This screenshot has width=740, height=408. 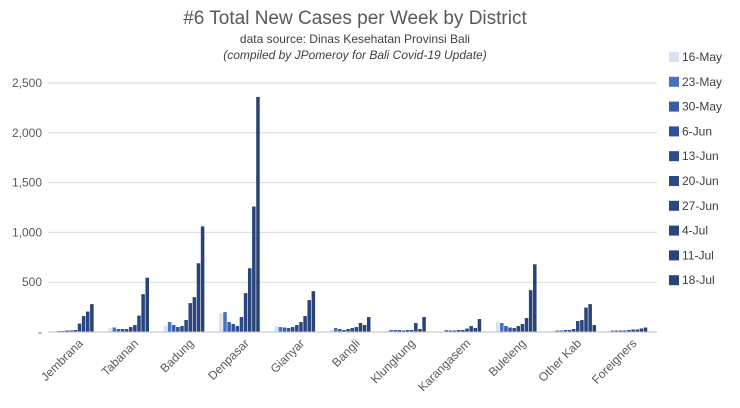 What do you see at coordinates (345, 352) in the screenshot?
I see `x-tick-label: Bangli` at bounding box center [345, 352].